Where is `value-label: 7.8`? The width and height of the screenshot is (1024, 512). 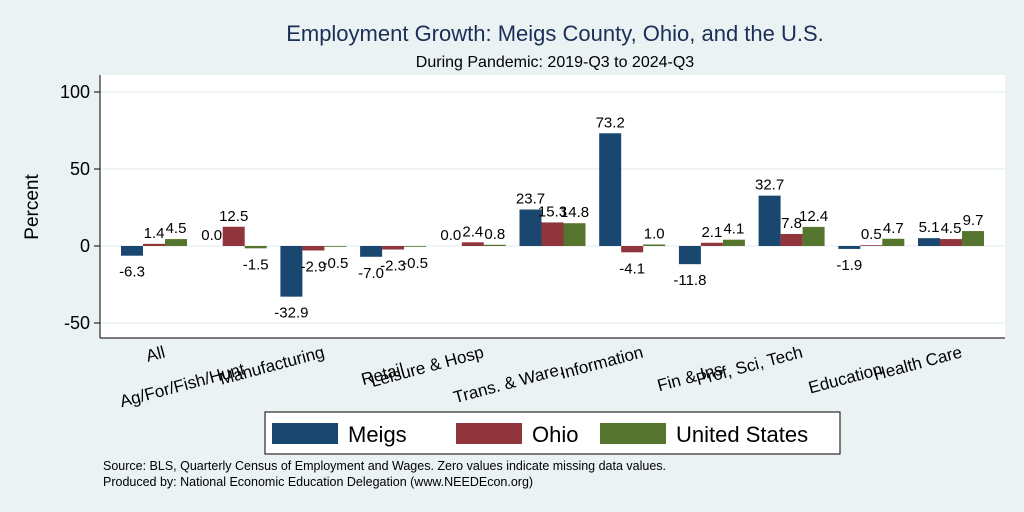
value-label: 7.8 is located at coordinates (791, 223).